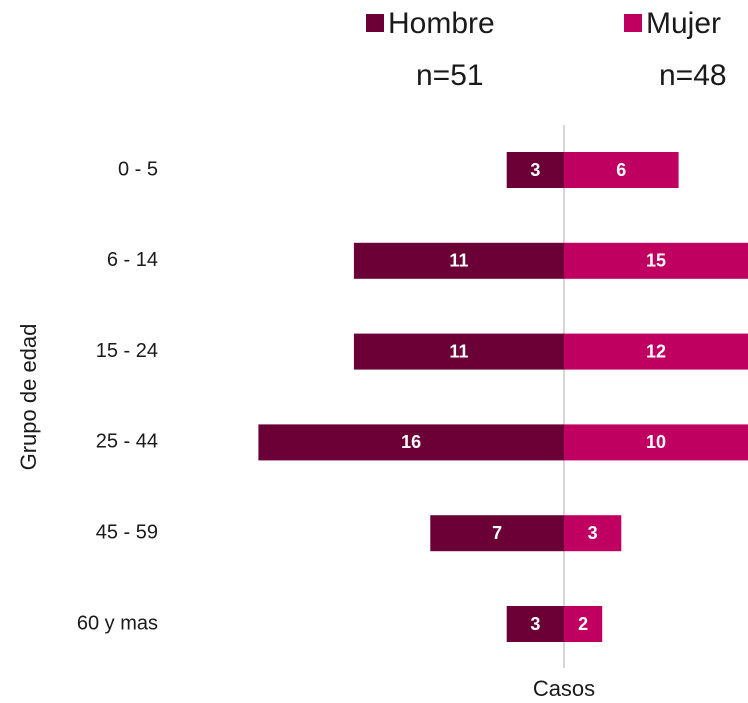  I want to click on data-label: 12, so click(656, 351).